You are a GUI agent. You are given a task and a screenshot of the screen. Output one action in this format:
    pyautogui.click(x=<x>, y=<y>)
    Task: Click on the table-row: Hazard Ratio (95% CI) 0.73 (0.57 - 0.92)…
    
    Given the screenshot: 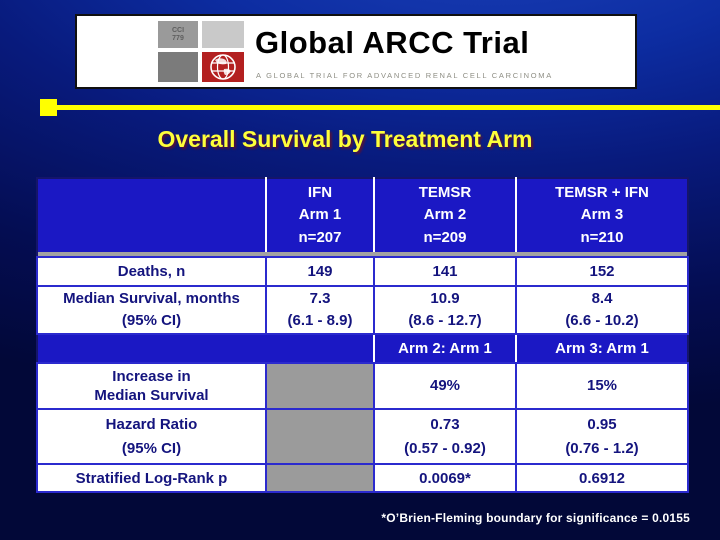 What is the action you would take?
    pyautogui.click(x=362, y=436)
    